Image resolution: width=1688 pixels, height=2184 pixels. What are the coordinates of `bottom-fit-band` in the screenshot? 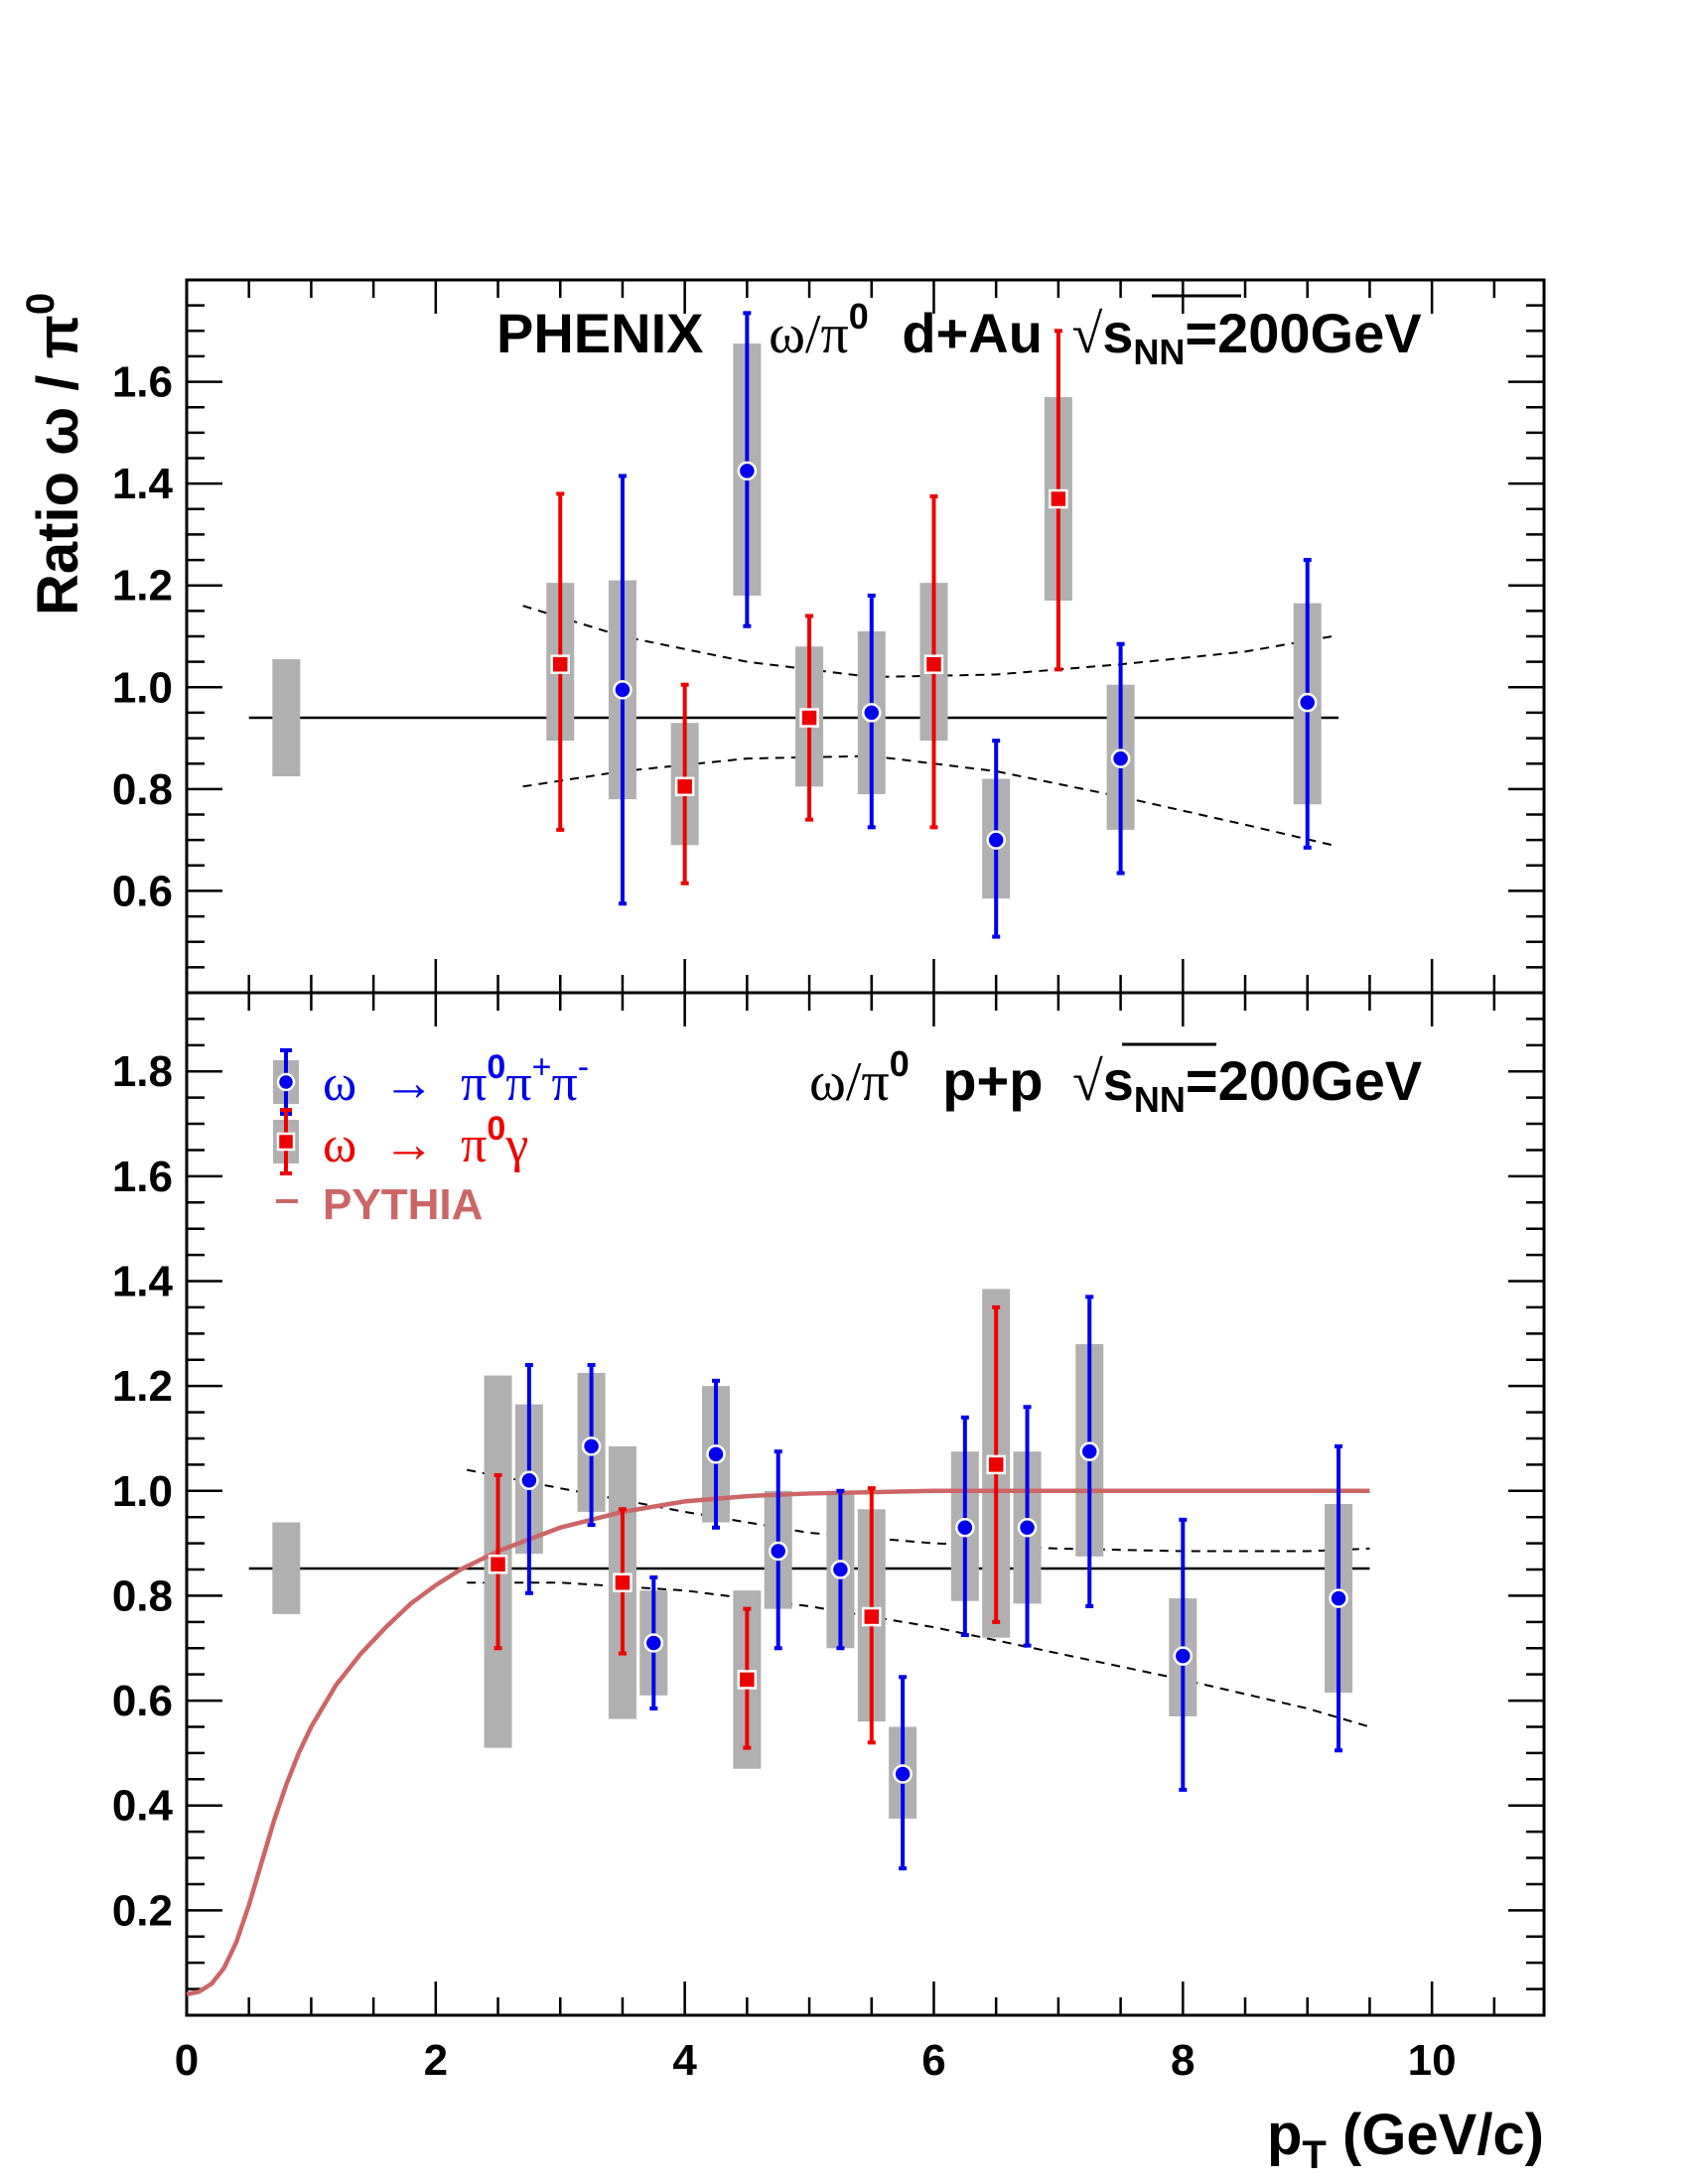 It's located at (918, 1598).